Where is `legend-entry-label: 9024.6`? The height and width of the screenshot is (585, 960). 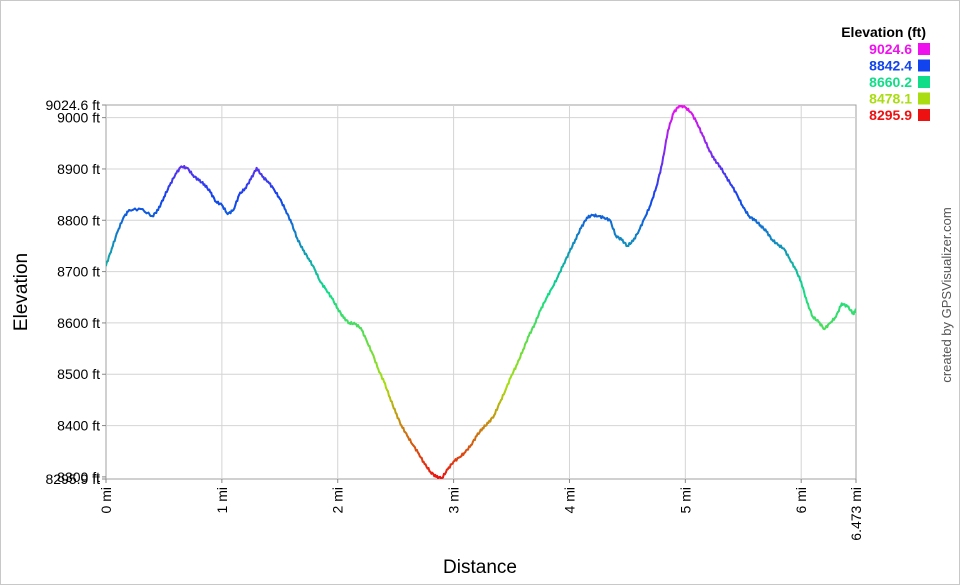
legend-entry-label: 9024.6 is located at coordinates (890, 49).